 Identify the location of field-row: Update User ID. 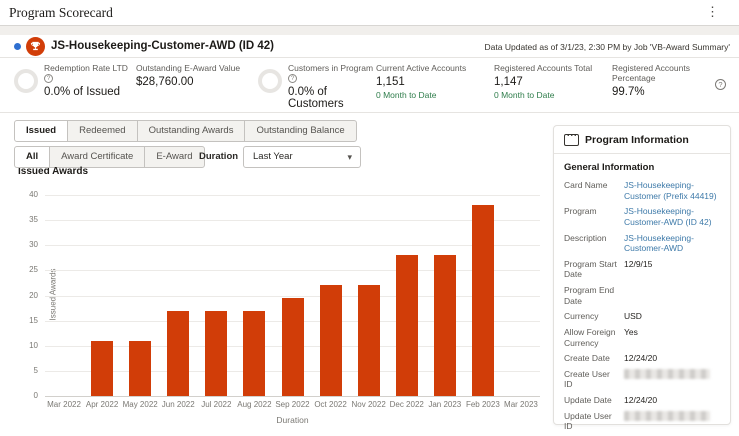
(642, 421).